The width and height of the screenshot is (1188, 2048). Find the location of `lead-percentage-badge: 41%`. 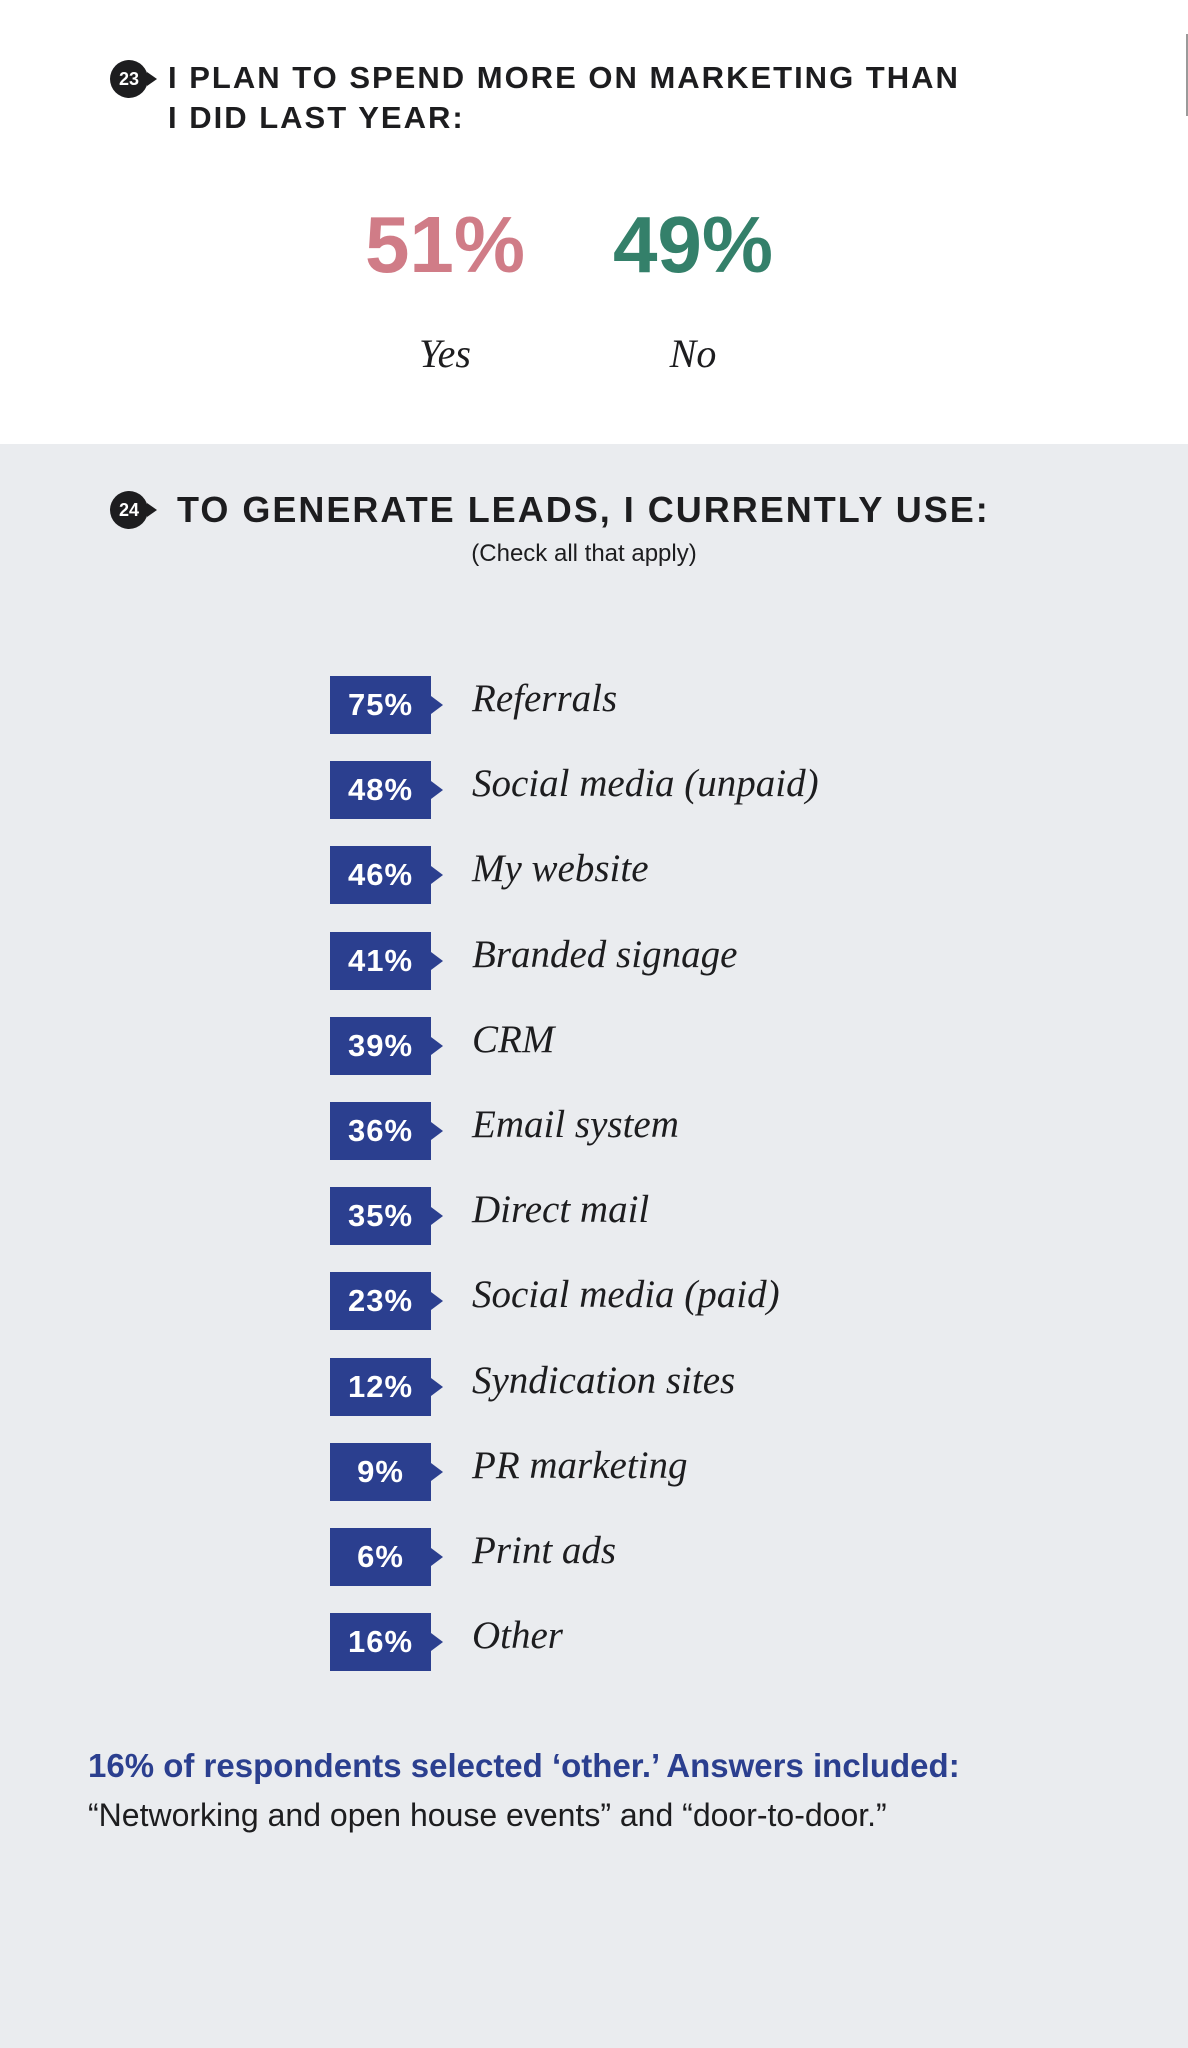

lead-percentage-badge: 41% is located at coordinates (386, 961).